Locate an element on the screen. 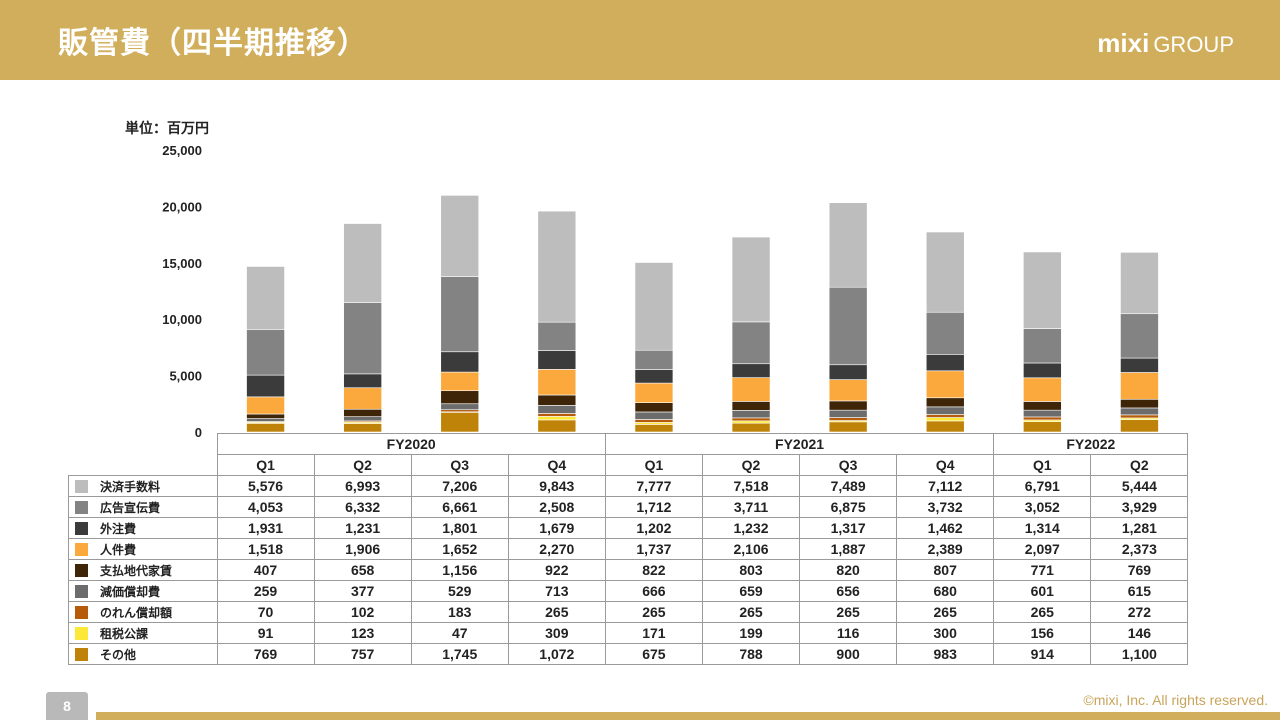 The width and height of the screenshot is (1280, 720). series-label-cell: 外注費 is located at coordinates (143, 528).